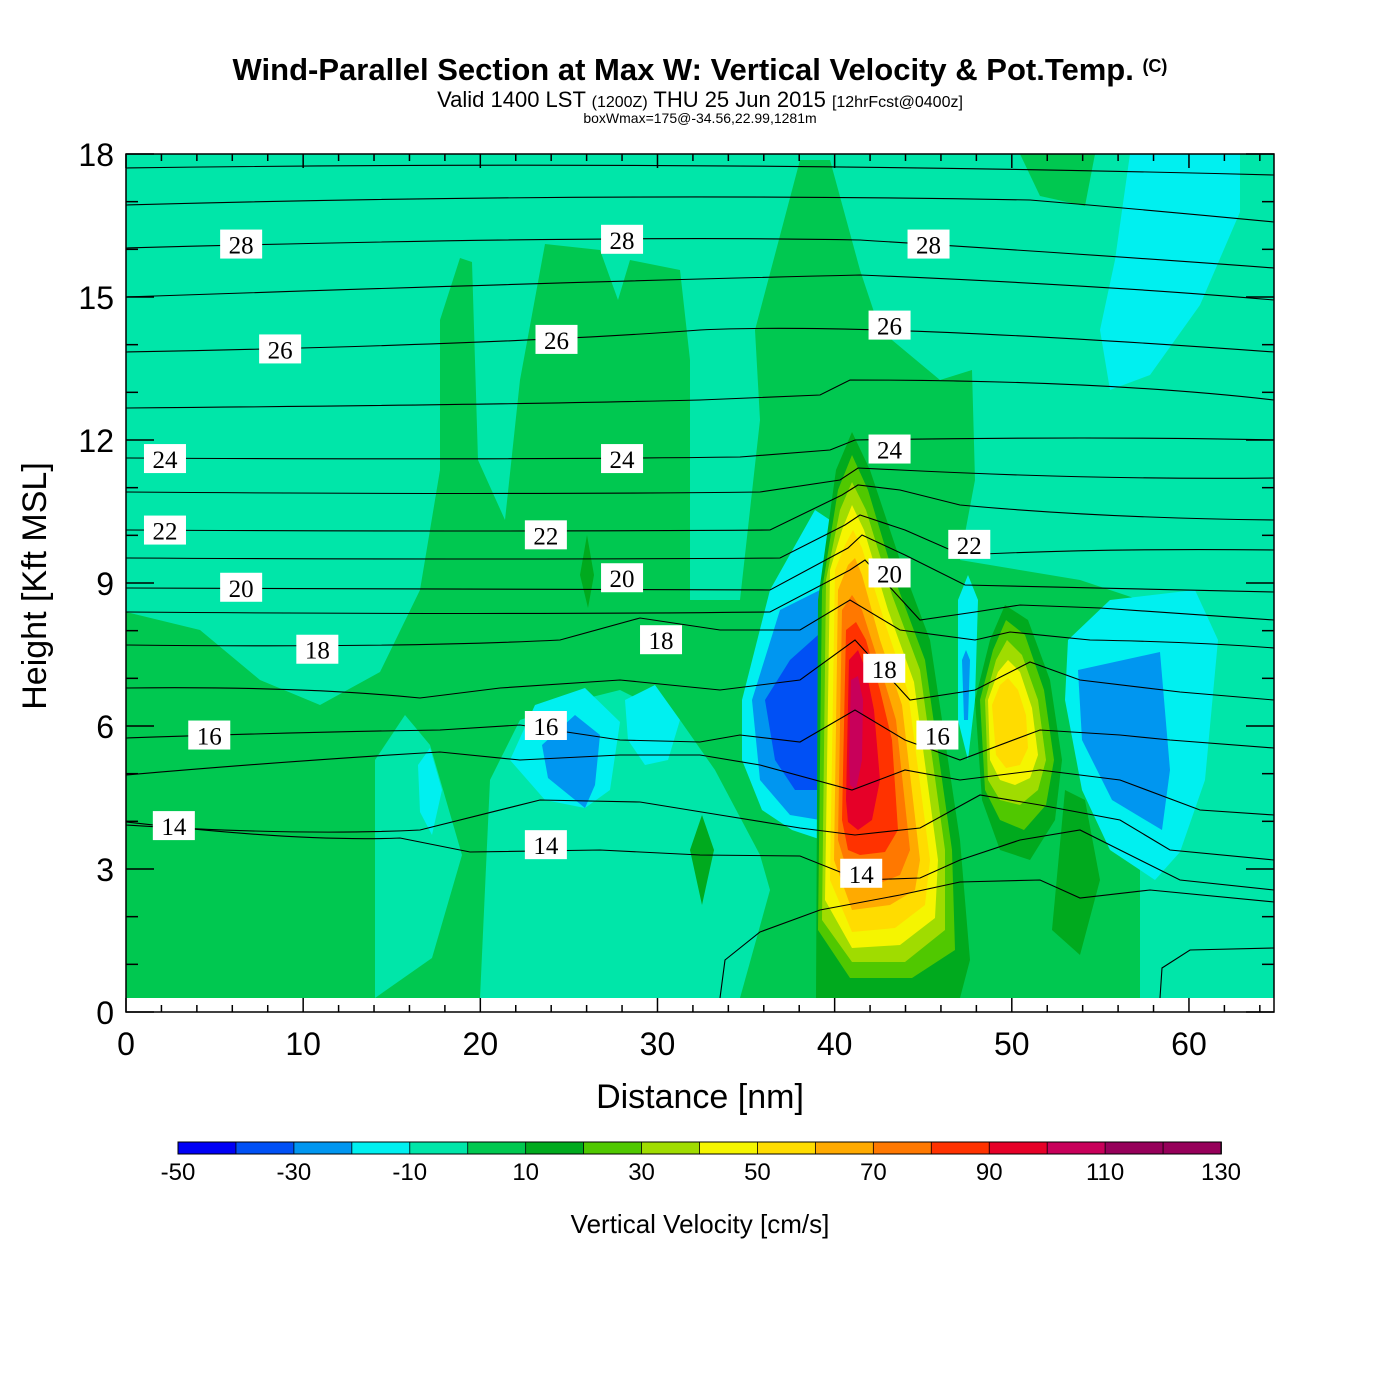  What do you see at coordinates (105, 584) in the screenshot?
I see `y-tick-label: 9` at bounding box center [105, 584].